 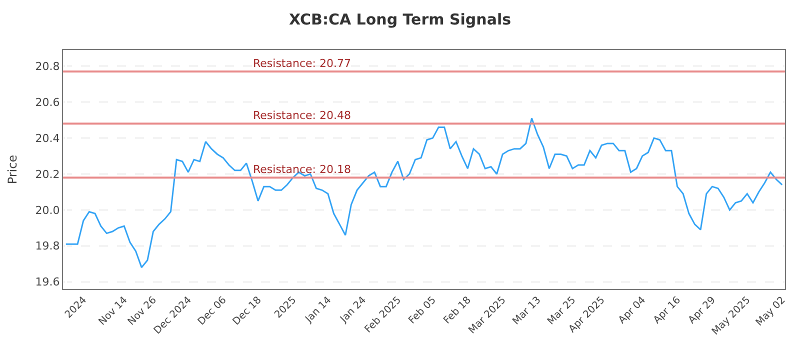 I want to click on chart-title: XCB:CA Long Term Signals, so click(x=400, y=19).